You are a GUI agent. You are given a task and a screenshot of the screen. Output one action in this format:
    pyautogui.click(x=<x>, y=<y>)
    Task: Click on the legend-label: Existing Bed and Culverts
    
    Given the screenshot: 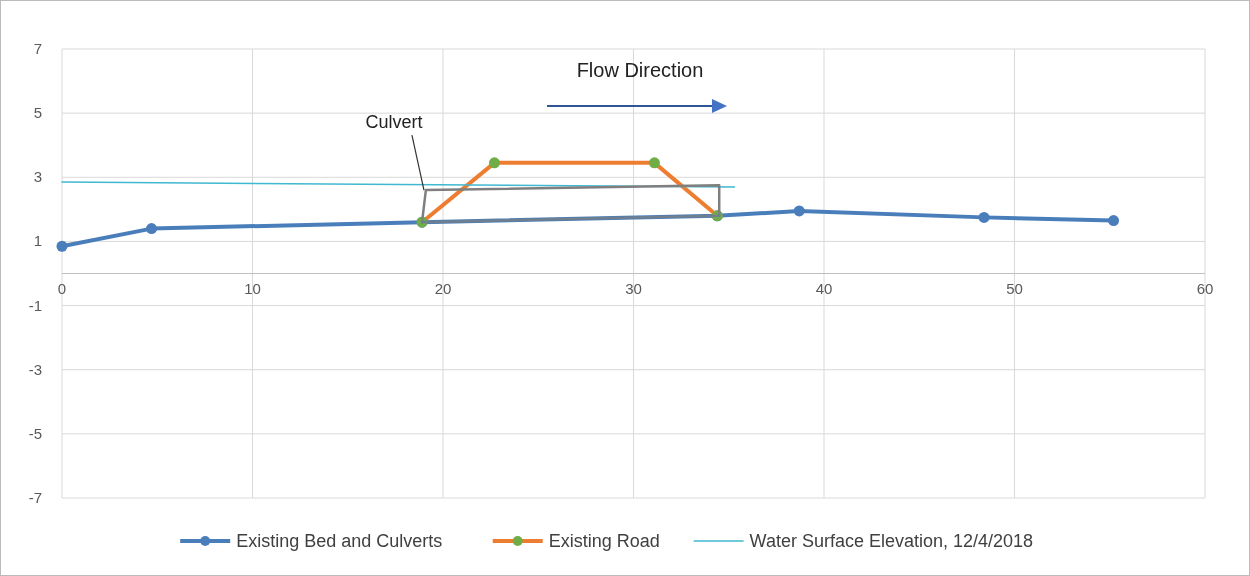 What is the action you would take?
    pyautogui.click(x=339, y=541)
    